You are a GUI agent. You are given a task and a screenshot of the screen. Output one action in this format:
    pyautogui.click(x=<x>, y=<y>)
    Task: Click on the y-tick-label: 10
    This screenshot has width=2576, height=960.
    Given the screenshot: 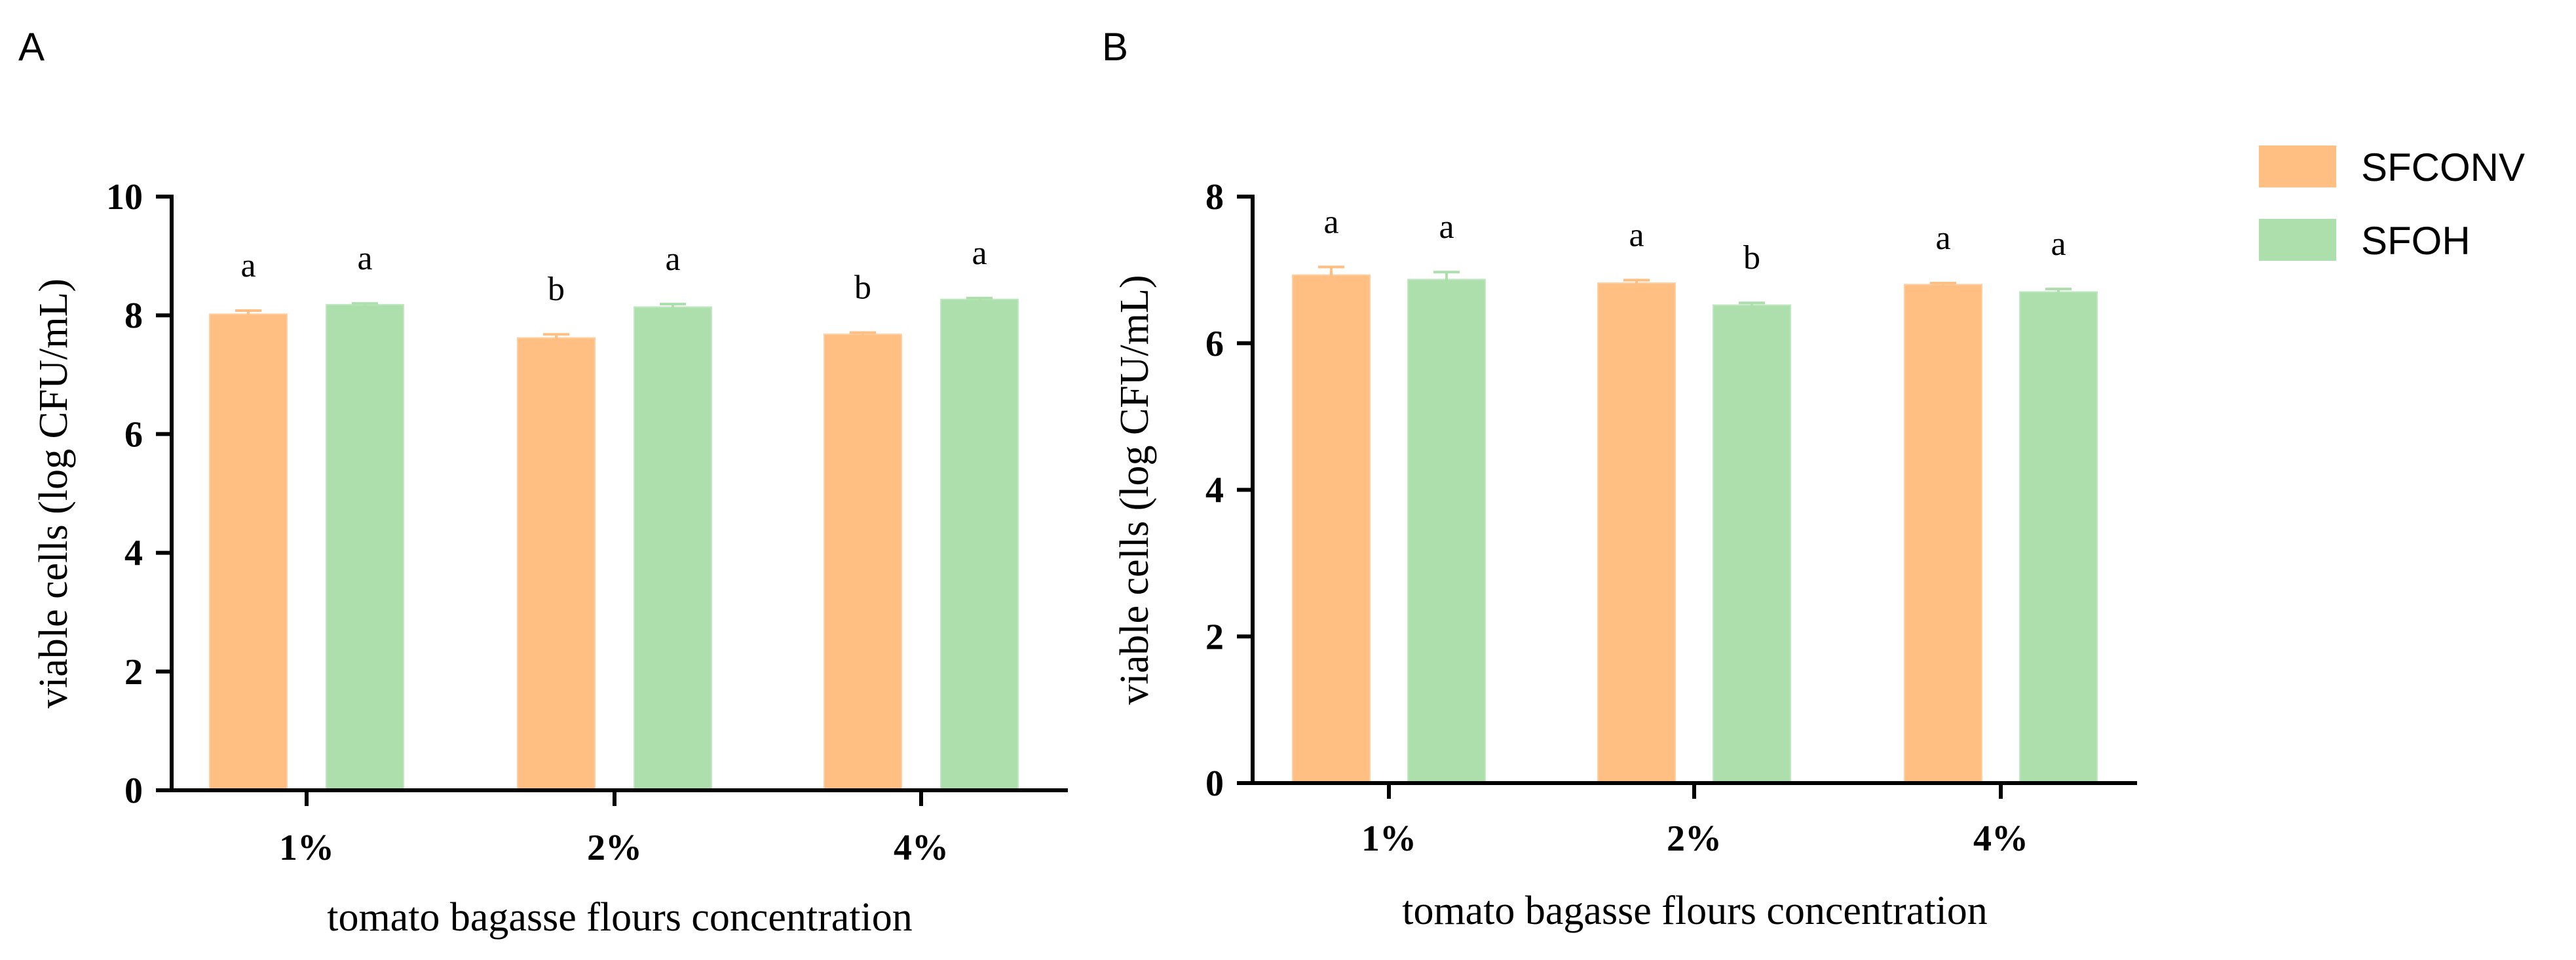 What is the action you would take?
    pyautogui.click(x=125, y=197)
    